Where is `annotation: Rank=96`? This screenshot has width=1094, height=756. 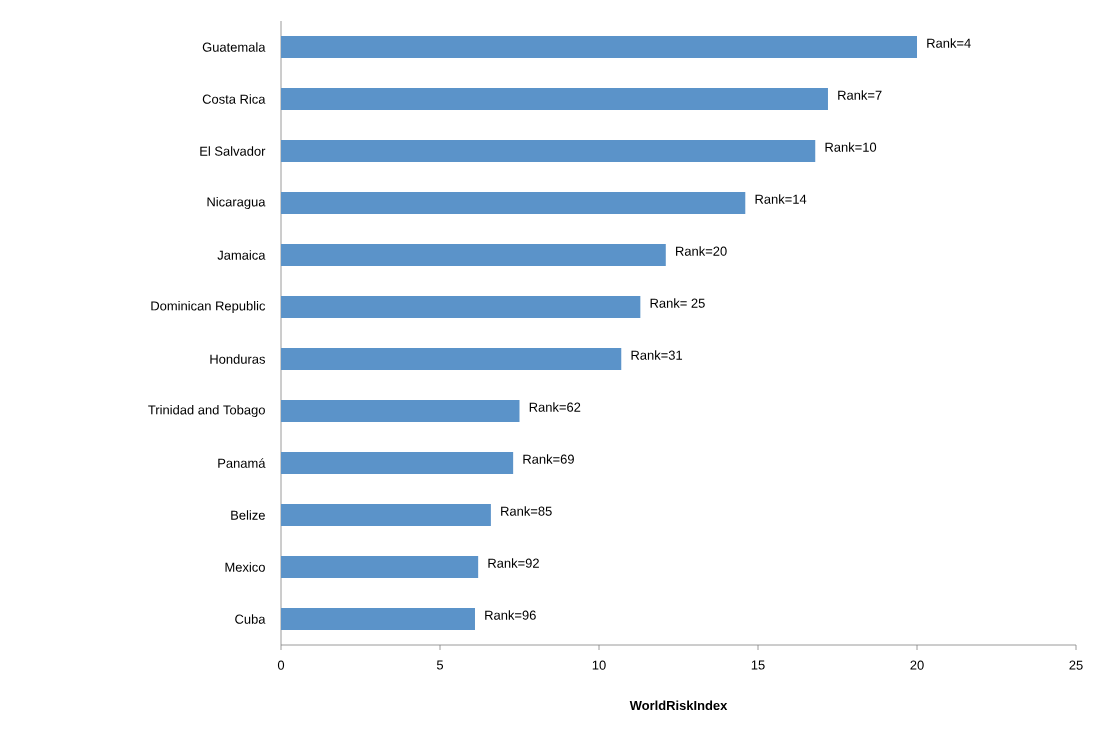
annotation: Rank=96 is located at coordinates (510, 615).